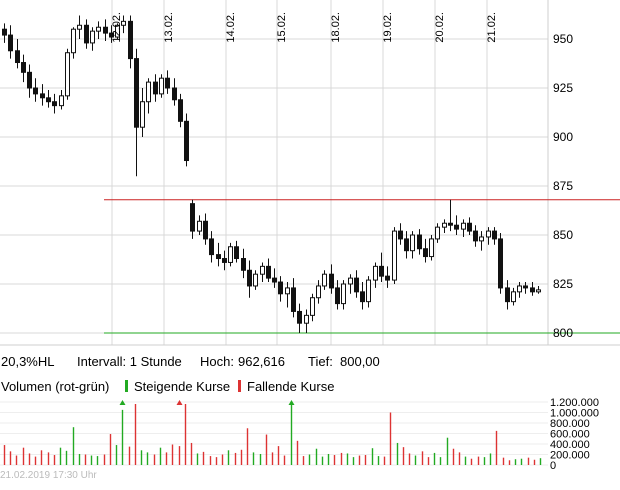  I want to click on falling-swatch-icon, so click(239, 386).